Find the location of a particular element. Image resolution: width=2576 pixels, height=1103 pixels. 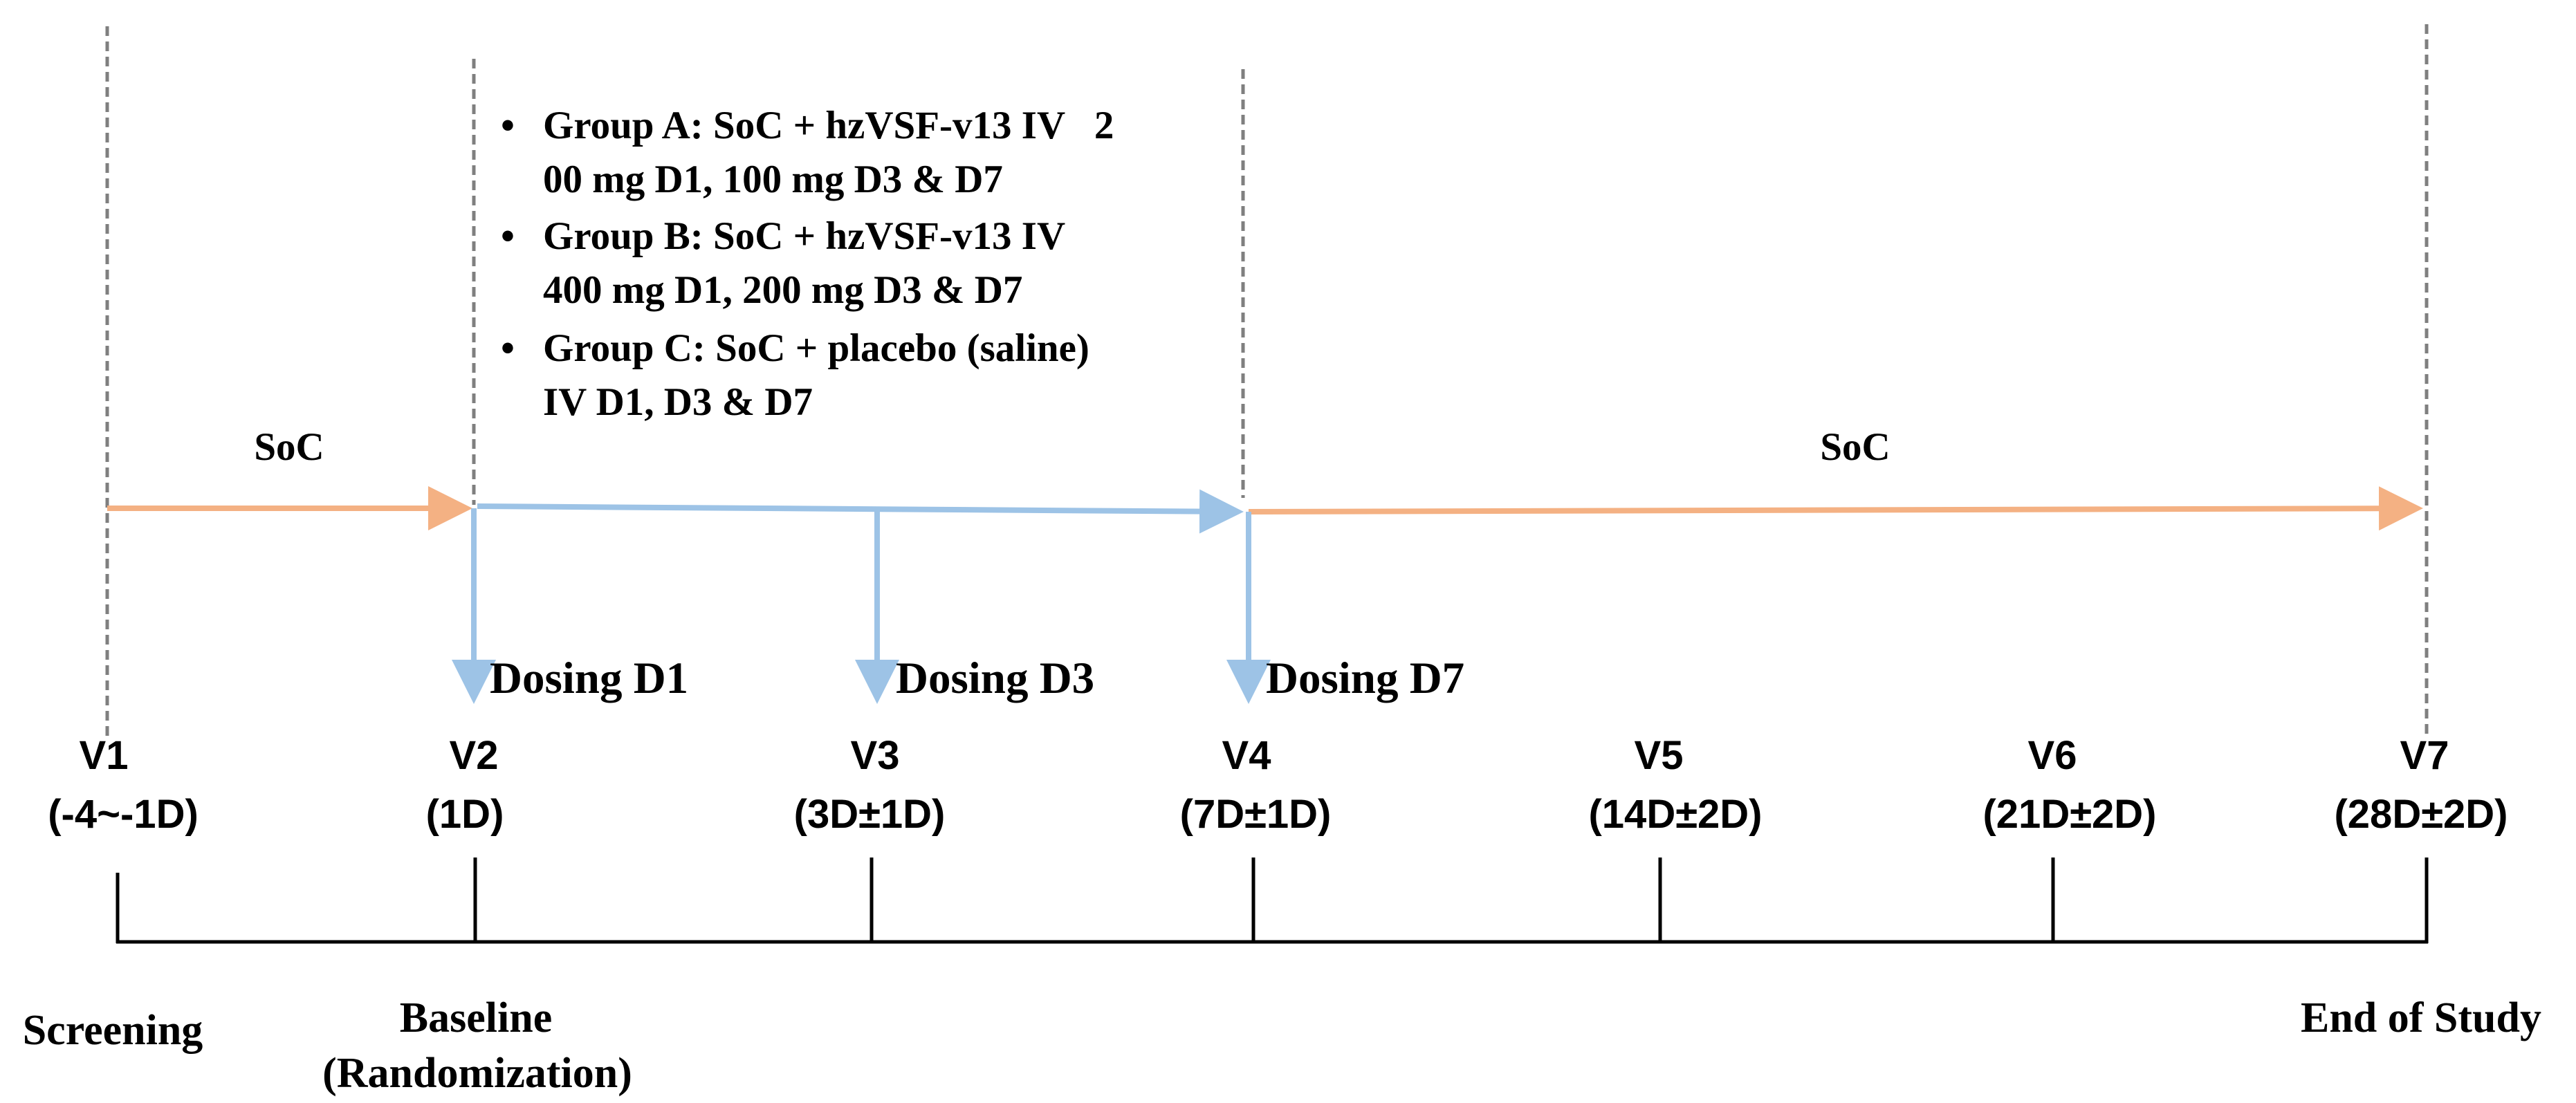

soc-arrow-after is located at coordinates (1835, 508).